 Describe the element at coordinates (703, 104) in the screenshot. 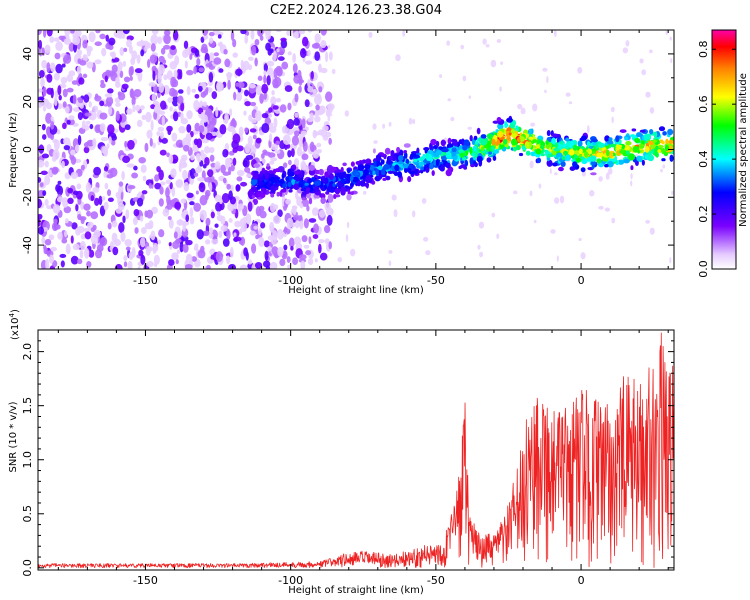

I see `colorbar-tick-label: 0.6` at that location.